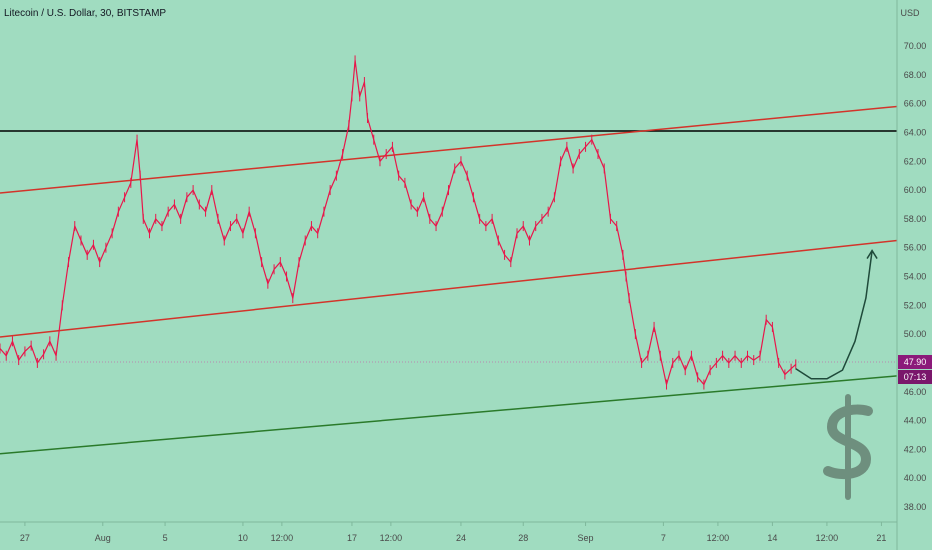 The width and height of the screenshot is (932, 550). I want to click on price-tick-label: 54.00, so click(915, 277).